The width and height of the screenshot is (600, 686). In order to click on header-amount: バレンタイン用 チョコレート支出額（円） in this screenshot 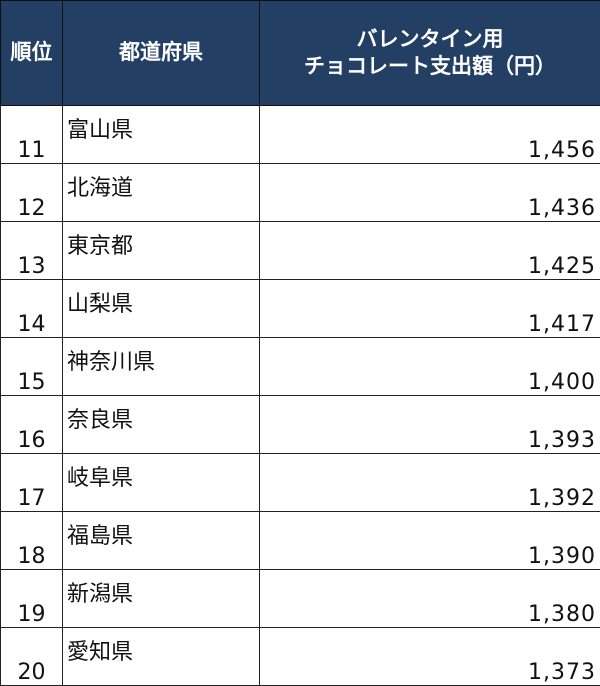, I will do `click(430, 53)`.